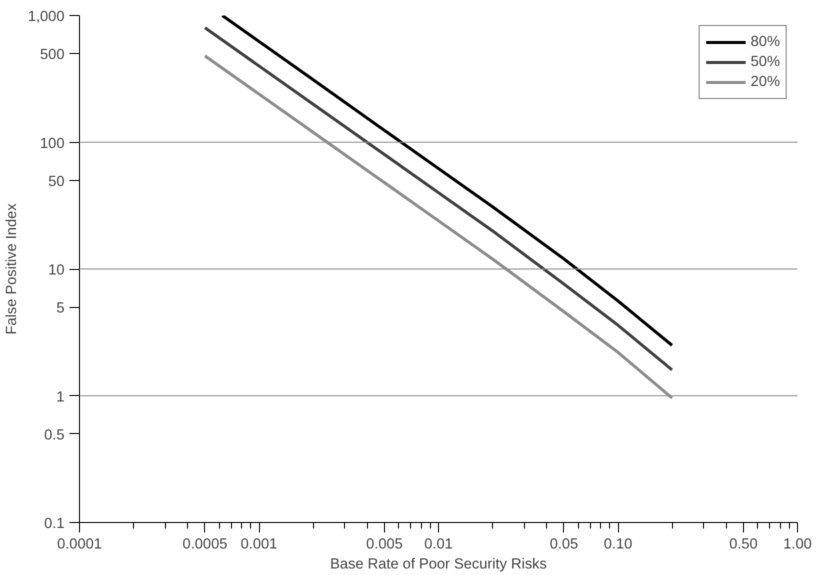  Describe the element at coordinates (46, 17) in the screenshot. I see `y-tick-label: 1,000` at that location.